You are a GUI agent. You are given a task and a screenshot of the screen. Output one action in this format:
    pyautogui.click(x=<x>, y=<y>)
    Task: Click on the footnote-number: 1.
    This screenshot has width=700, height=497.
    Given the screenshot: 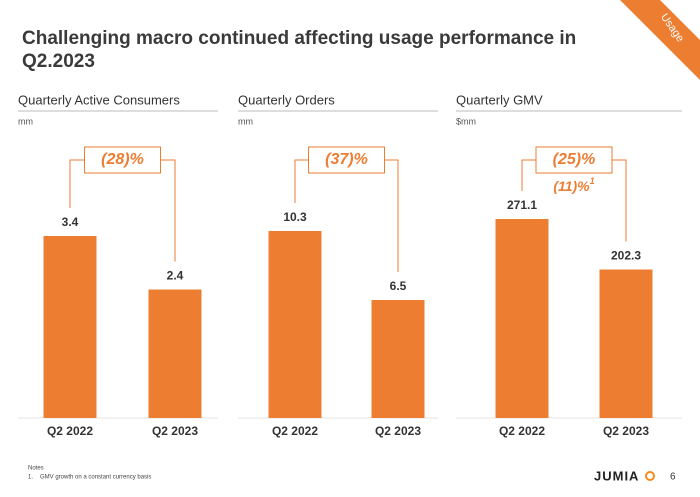 What is the action you would take?
    pyautogui.click(x=30, y=478)
    